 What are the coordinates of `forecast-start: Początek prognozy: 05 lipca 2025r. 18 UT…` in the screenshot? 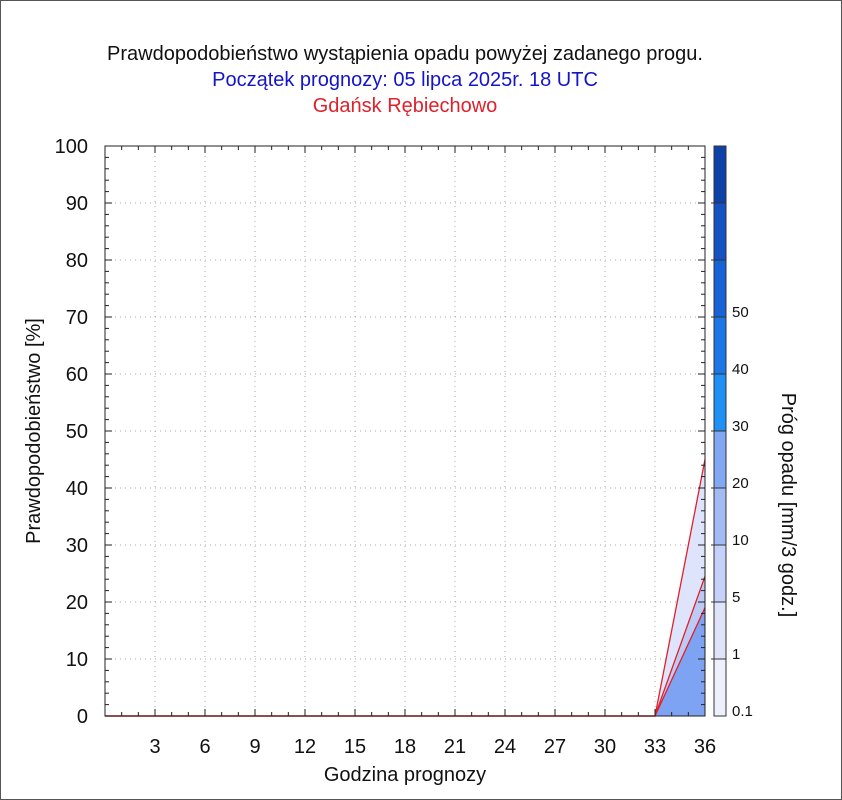 It's located at (405, 80).